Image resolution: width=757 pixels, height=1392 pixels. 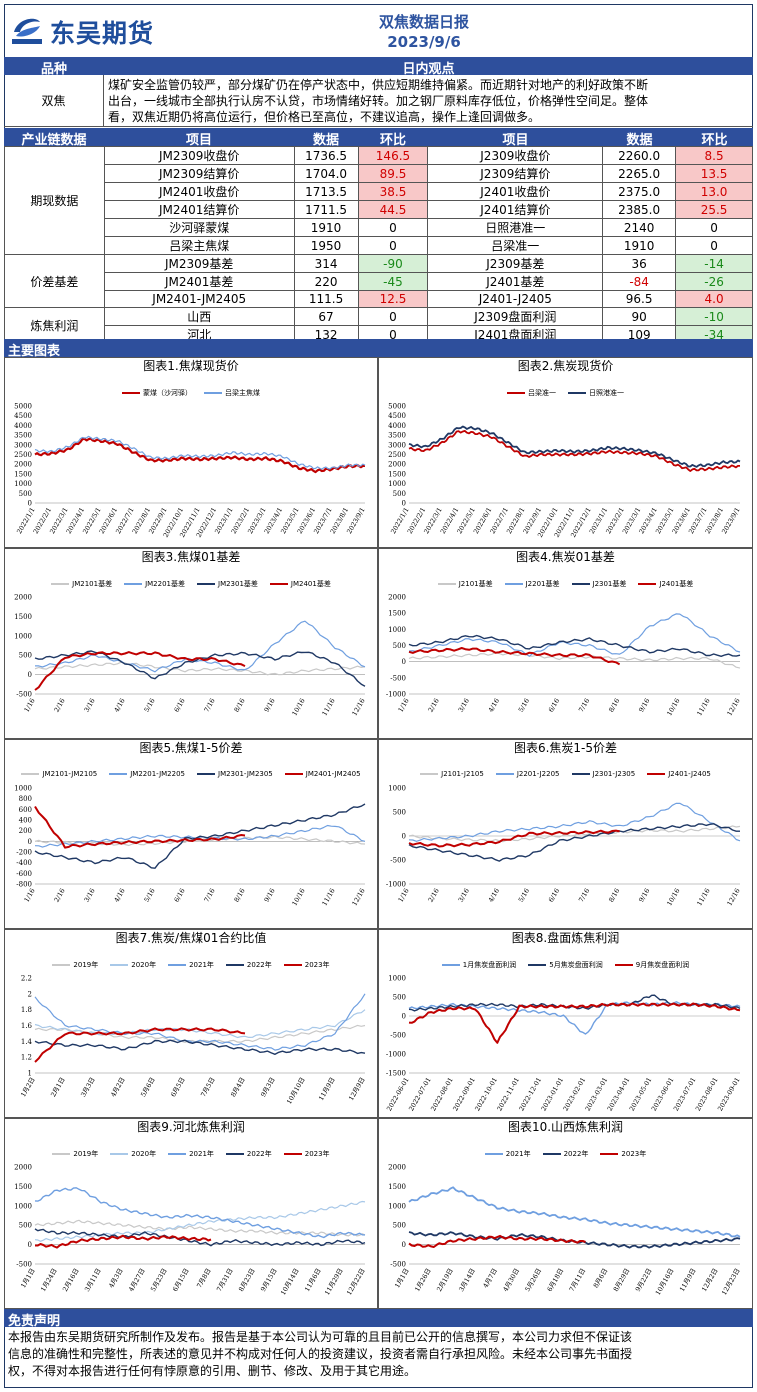 I want to click on chart-title: 图表3.焦煤01基差, so click(x=191, y=557).